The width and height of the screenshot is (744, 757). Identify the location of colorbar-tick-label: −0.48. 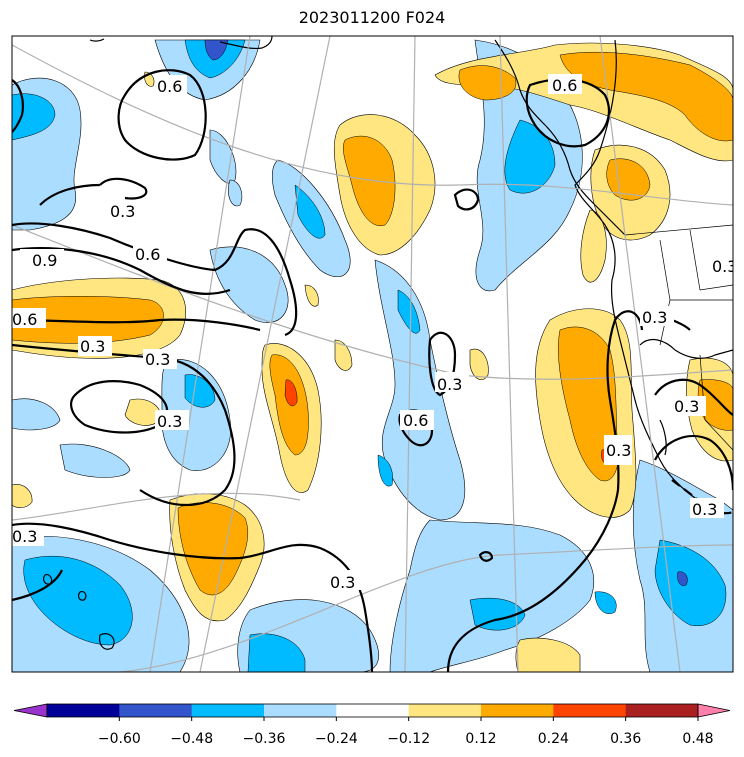
(191, 739).